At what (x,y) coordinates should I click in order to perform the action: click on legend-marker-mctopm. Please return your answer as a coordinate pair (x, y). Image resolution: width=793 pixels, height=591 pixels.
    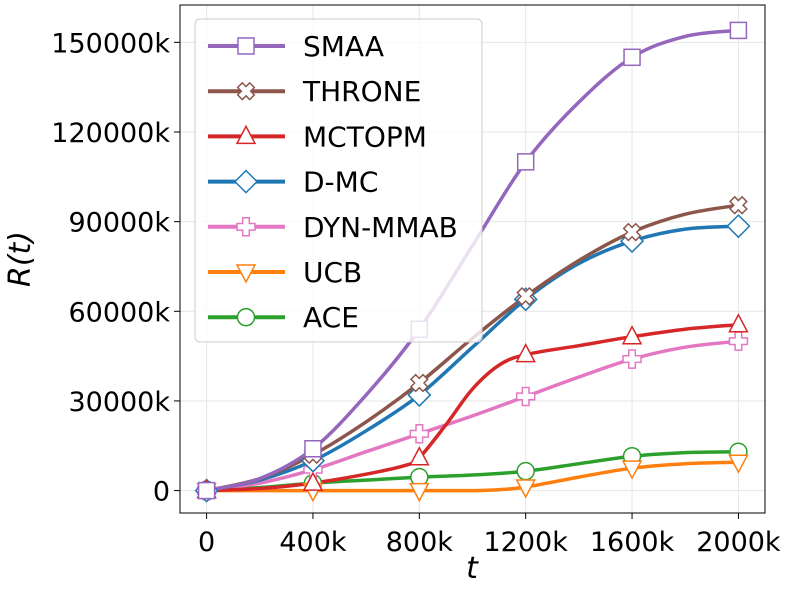
    Looking at the image, I should click on (246, 134).